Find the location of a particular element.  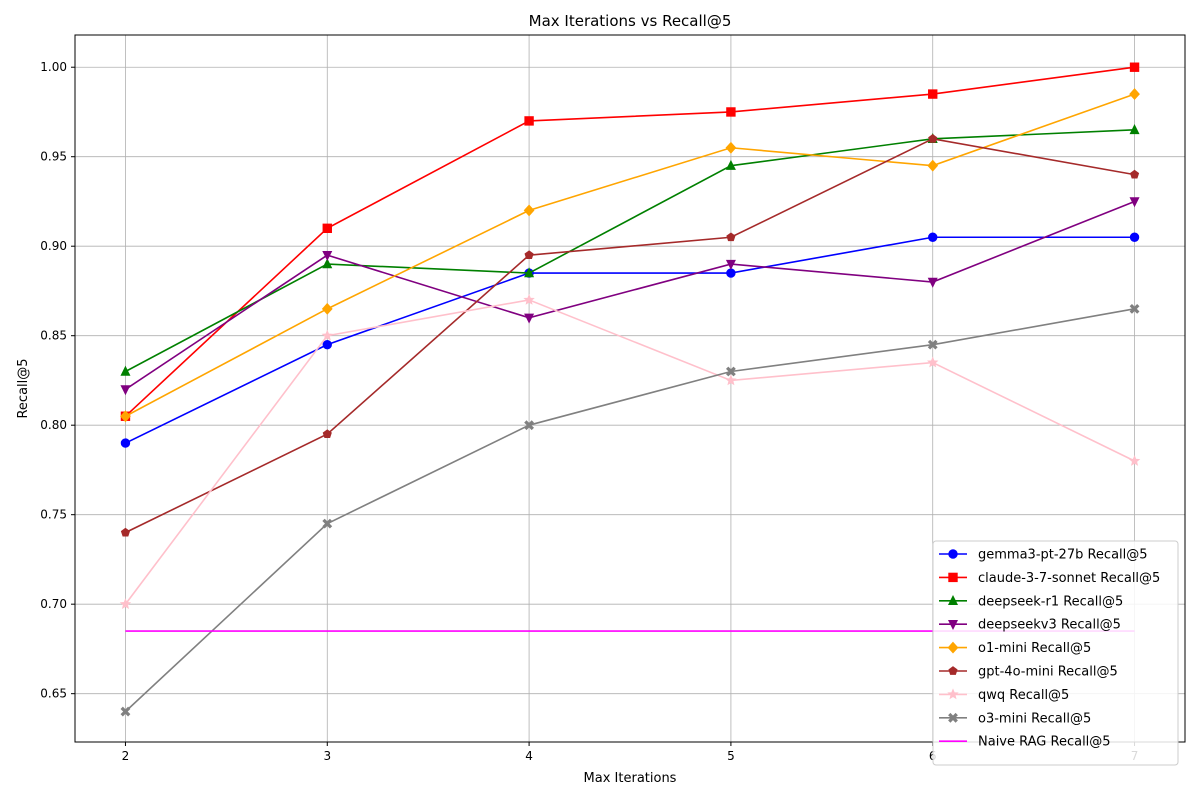

legend-entry: deepseek-r1 Recall@5 is located at coordinates (1031, 601).